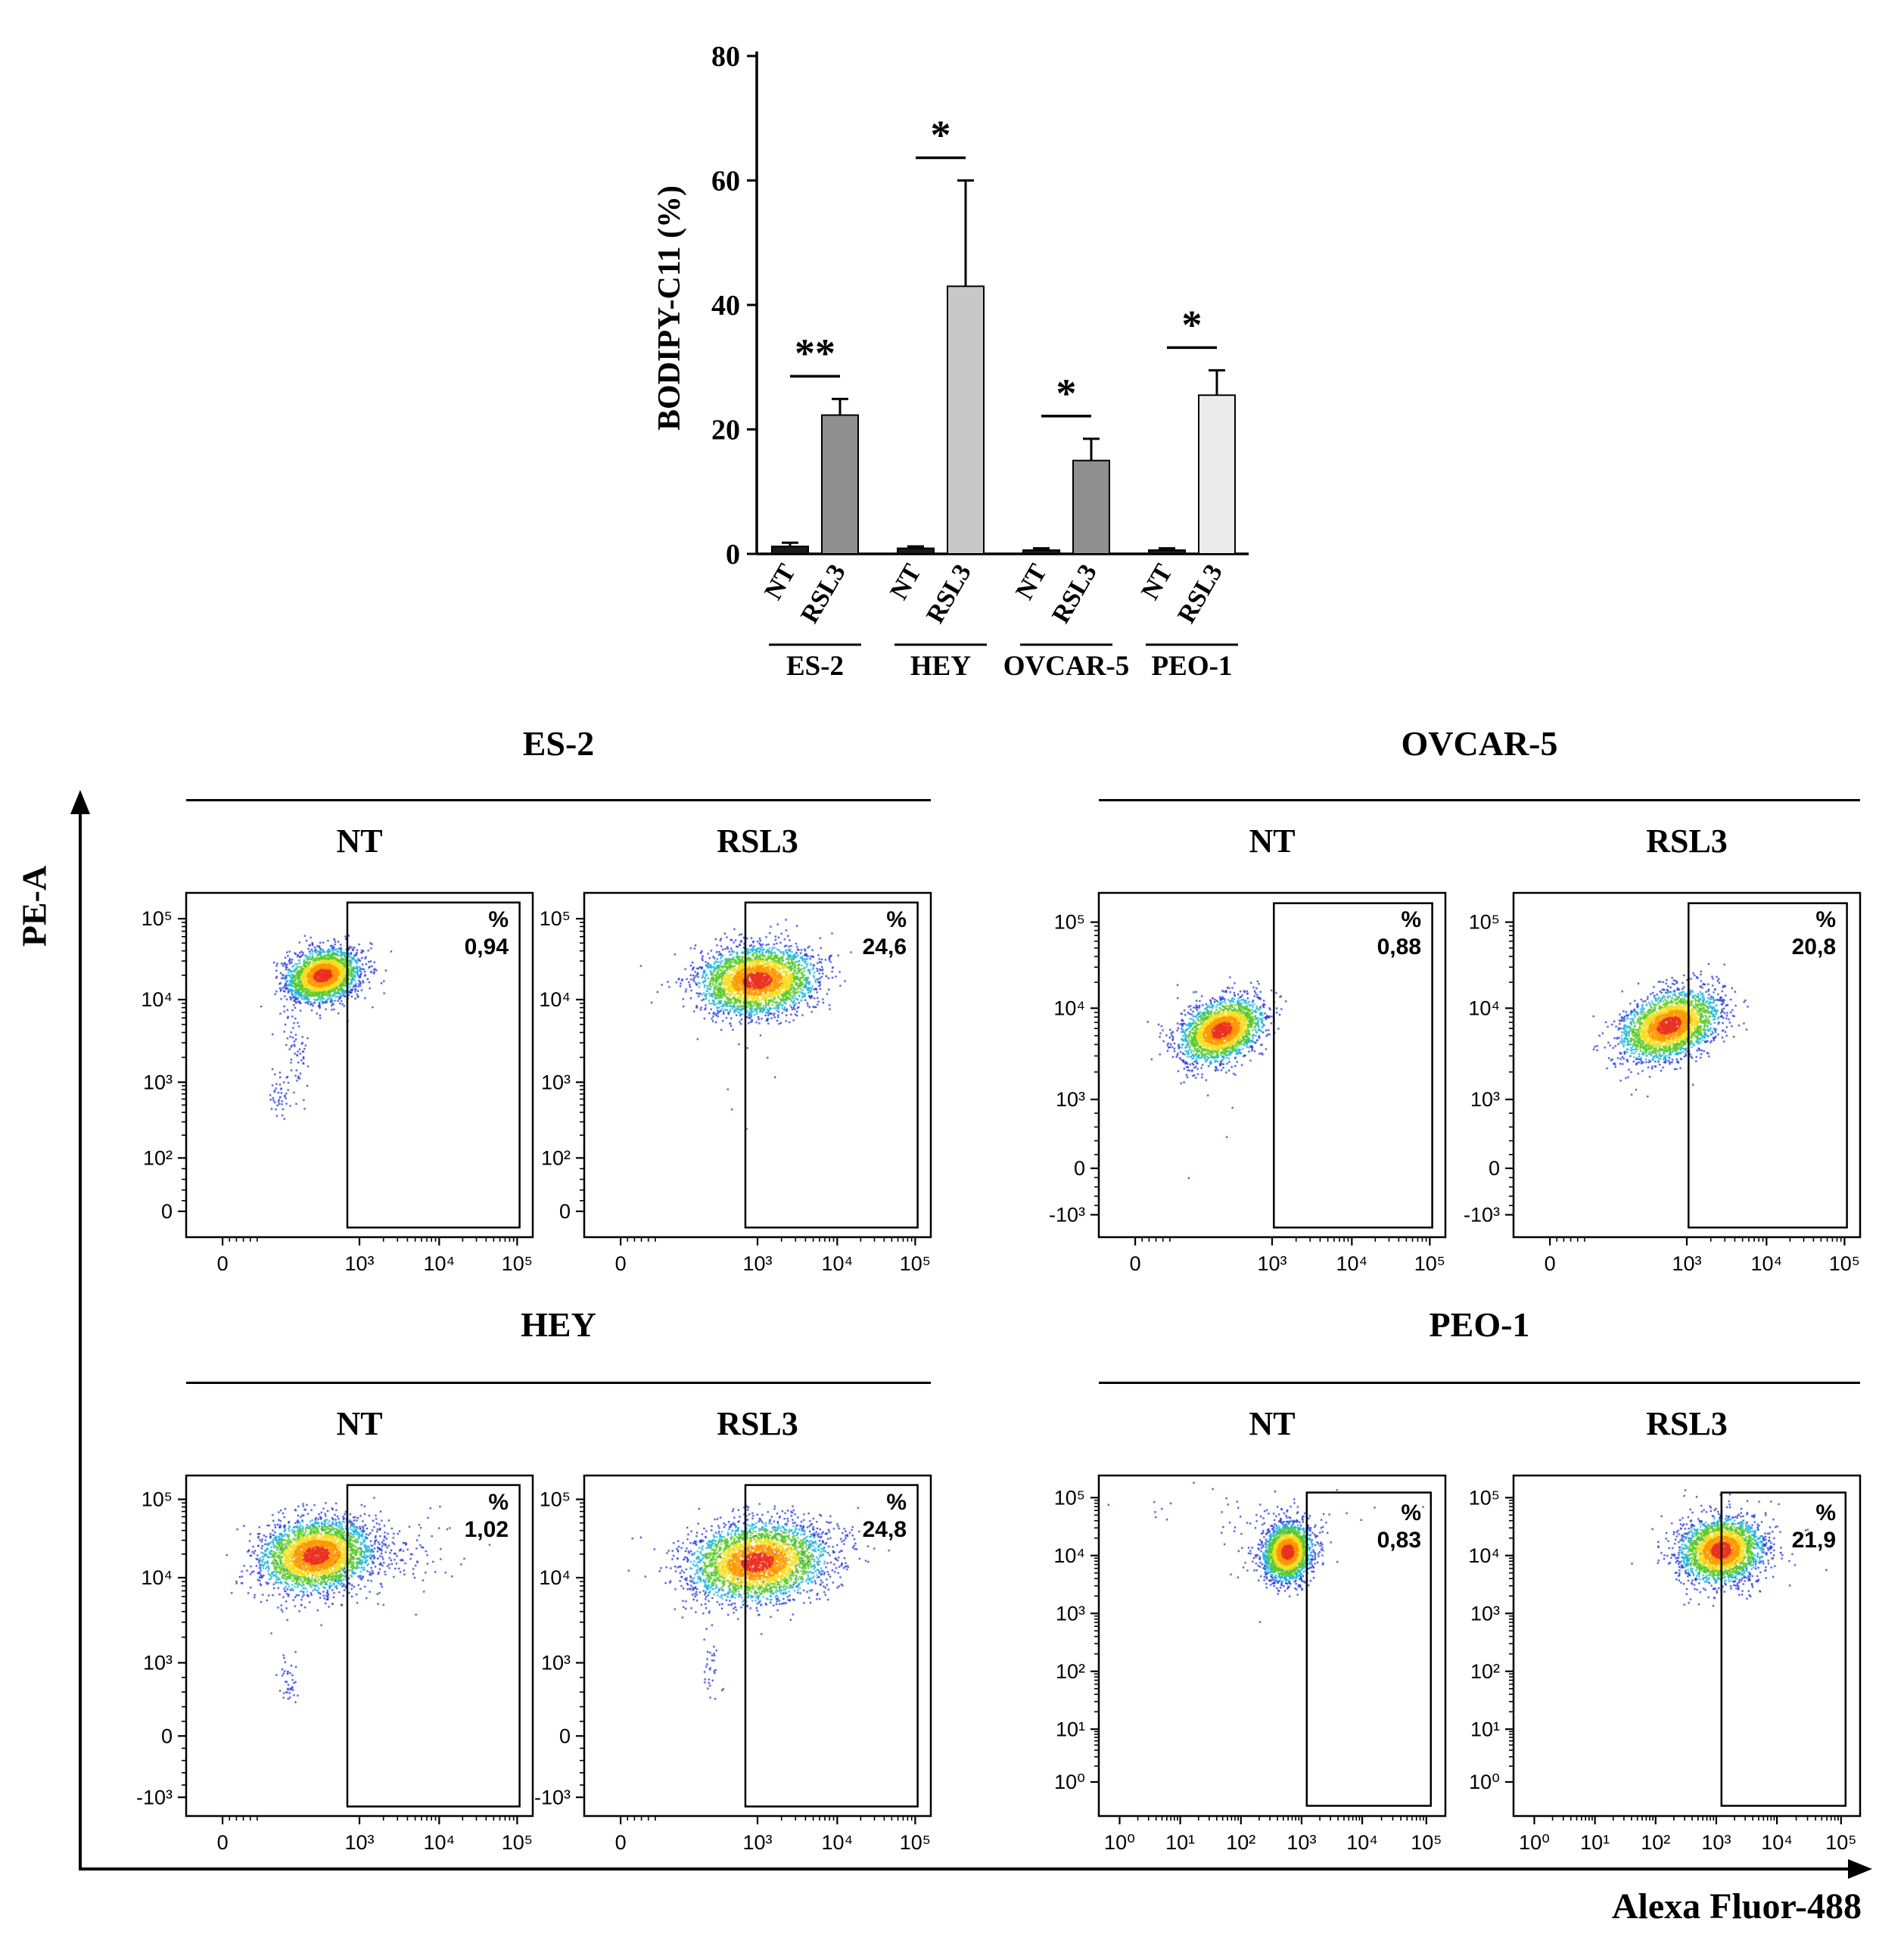 This screenshot has height=1956, width=1904. I want to click on group-label: ES-2, so click(815, 666).